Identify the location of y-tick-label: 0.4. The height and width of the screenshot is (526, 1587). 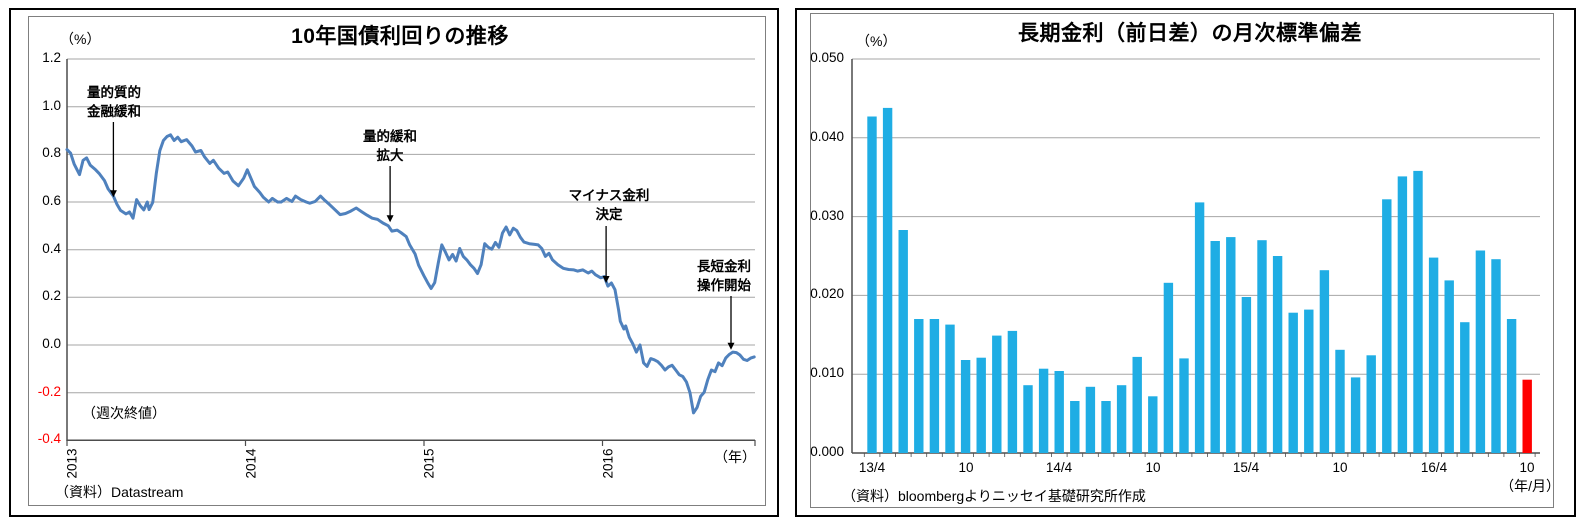
(51, 248).